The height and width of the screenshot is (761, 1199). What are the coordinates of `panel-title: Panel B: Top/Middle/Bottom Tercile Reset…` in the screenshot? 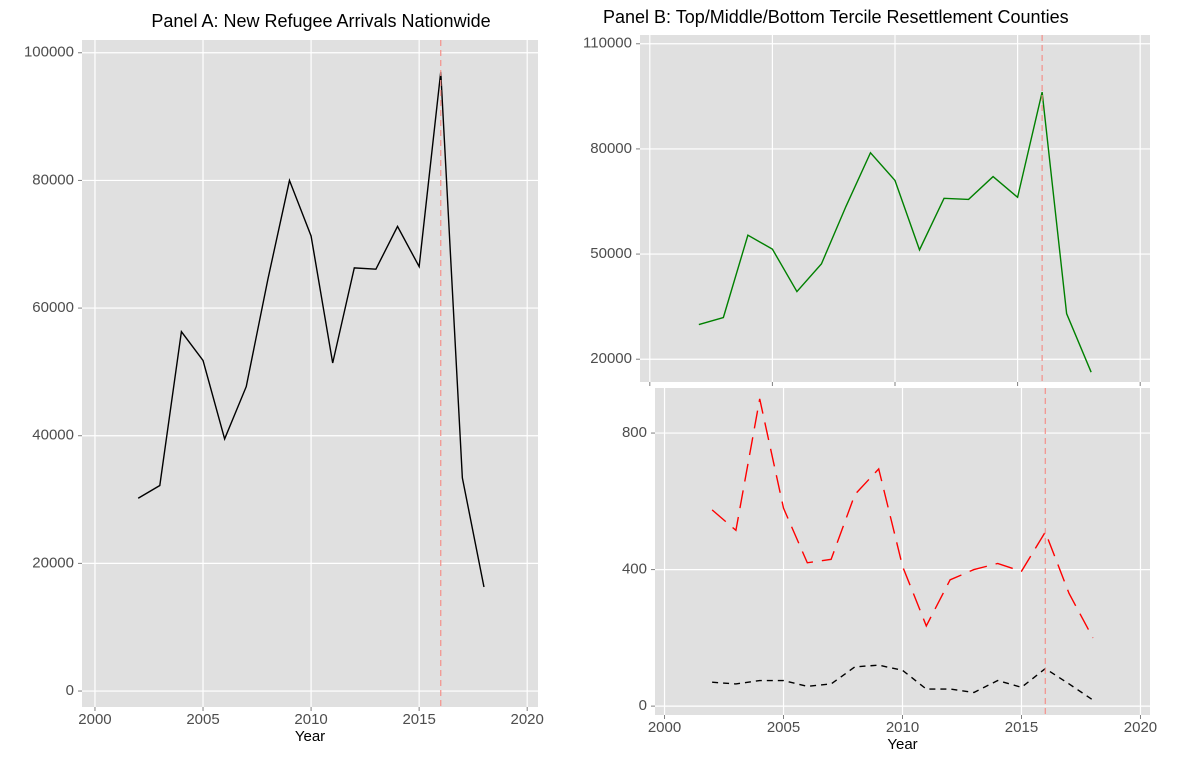 It's located at (836, 17).